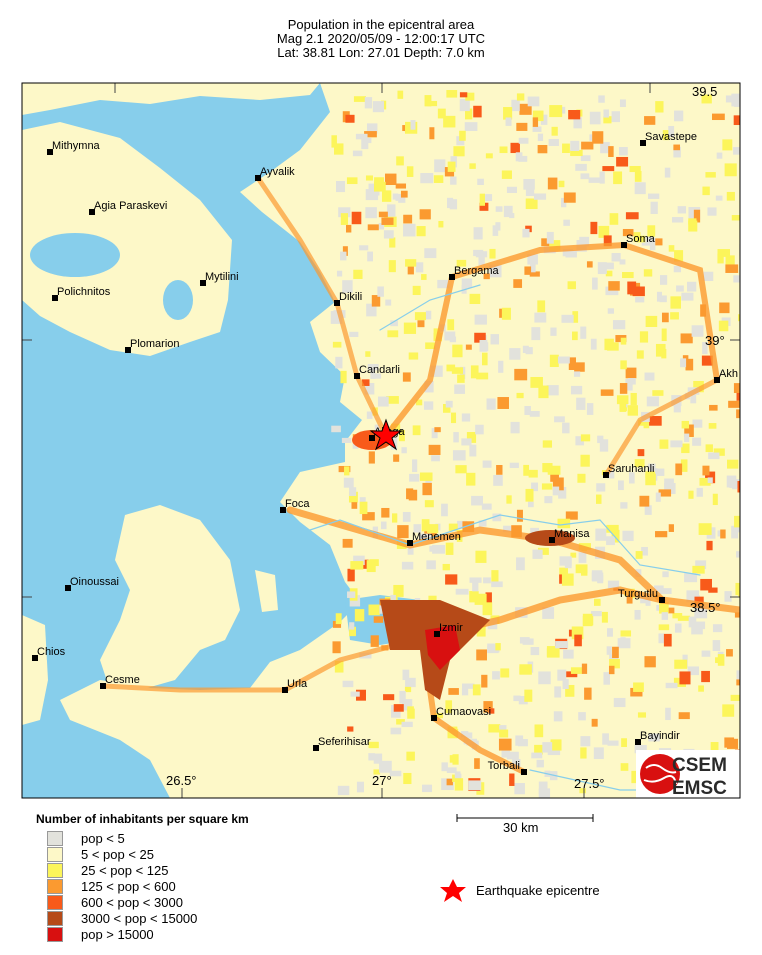 The width and height of the screenshot is (762, 955). What do you see at coordinates (699, 788) in the screenshot?
I see `logo-emsc: EMSC` at bounding box center [699, 788].